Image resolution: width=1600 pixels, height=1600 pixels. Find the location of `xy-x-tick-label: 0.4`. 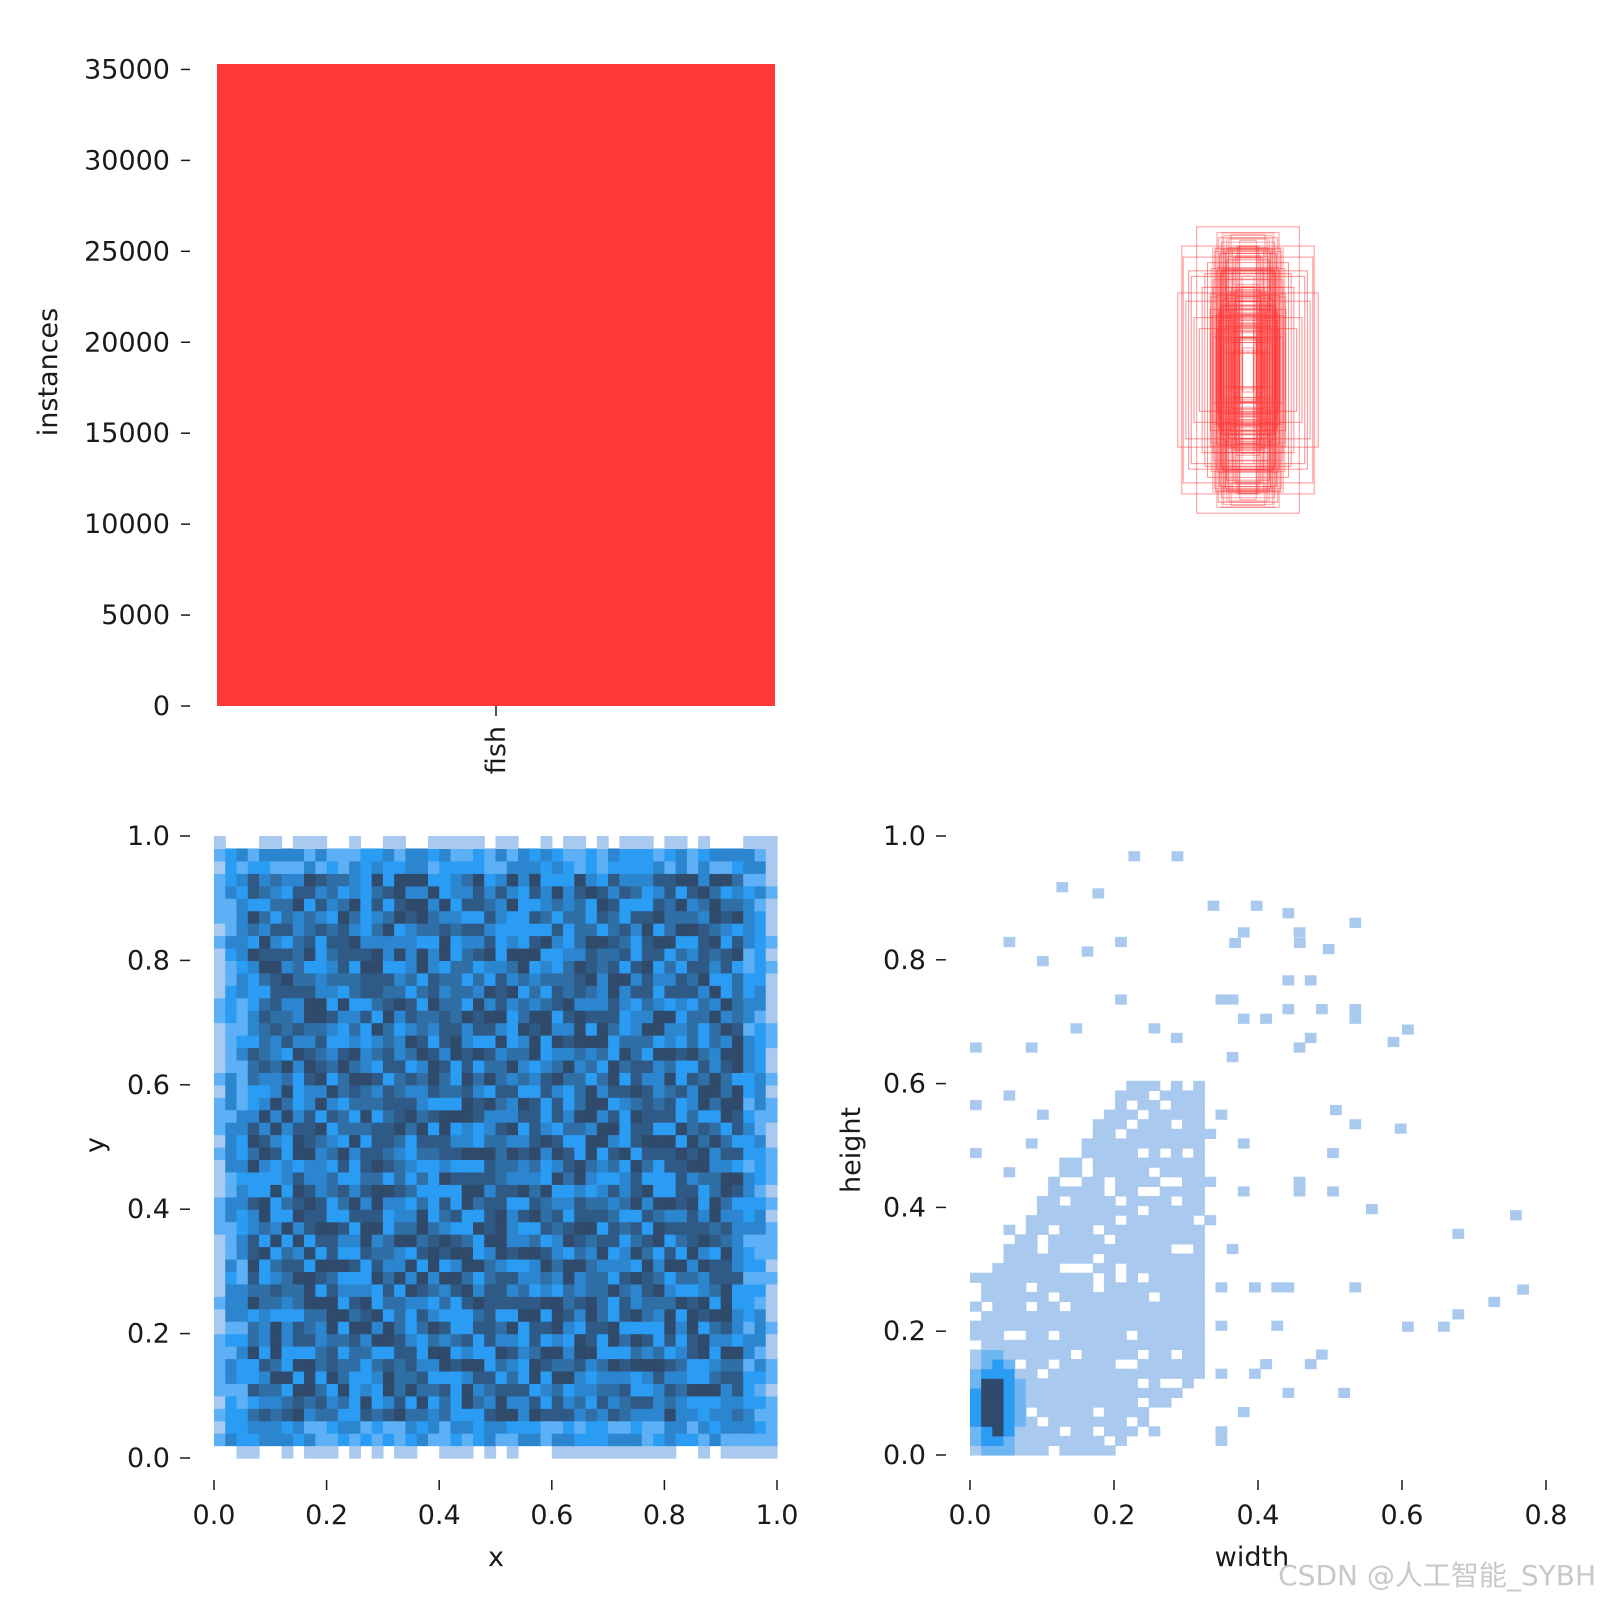

xy-x-tick-label: 0.4 is located at coordinates (439, 1515).